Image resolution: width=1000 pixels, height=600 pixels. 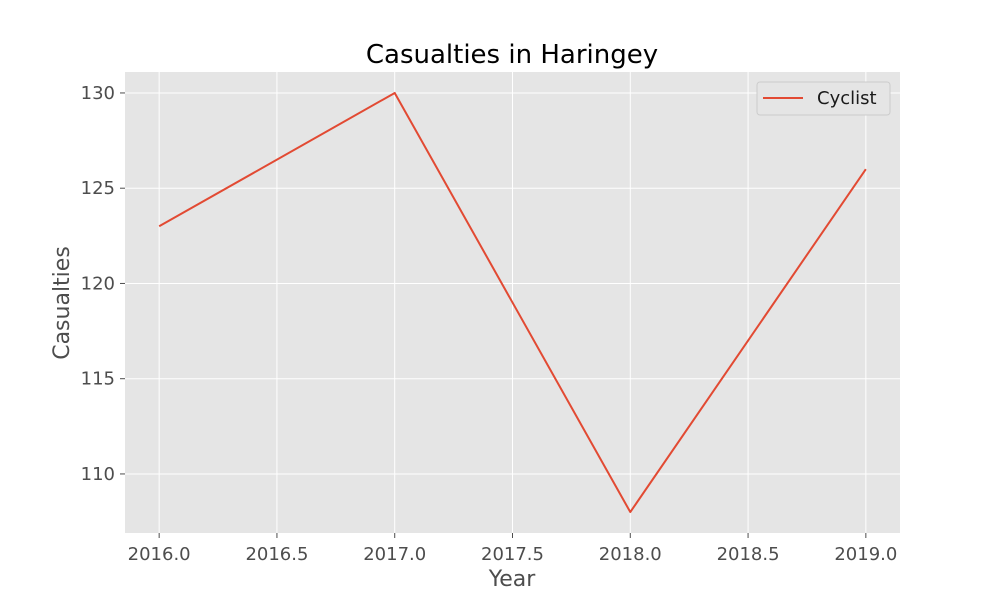 I want to click on legend-label-cyclist: Cyclist, so click(x=847, y=98).